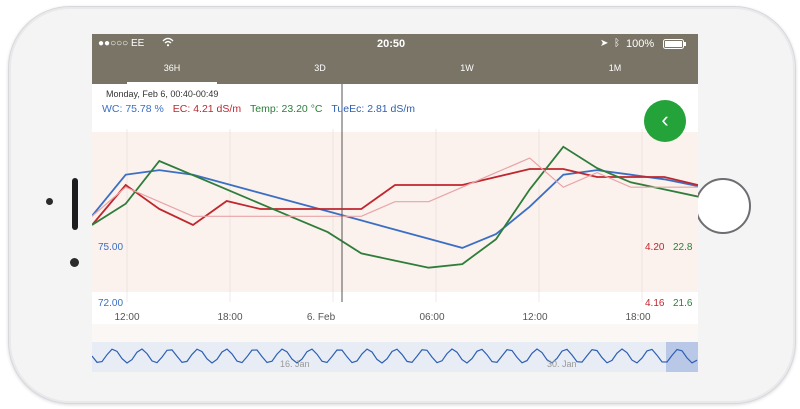 This screenshot has height=409, width=800. I want to click on timeline-sparkline: 16. Jan 30. Jan, so click(395, 357).